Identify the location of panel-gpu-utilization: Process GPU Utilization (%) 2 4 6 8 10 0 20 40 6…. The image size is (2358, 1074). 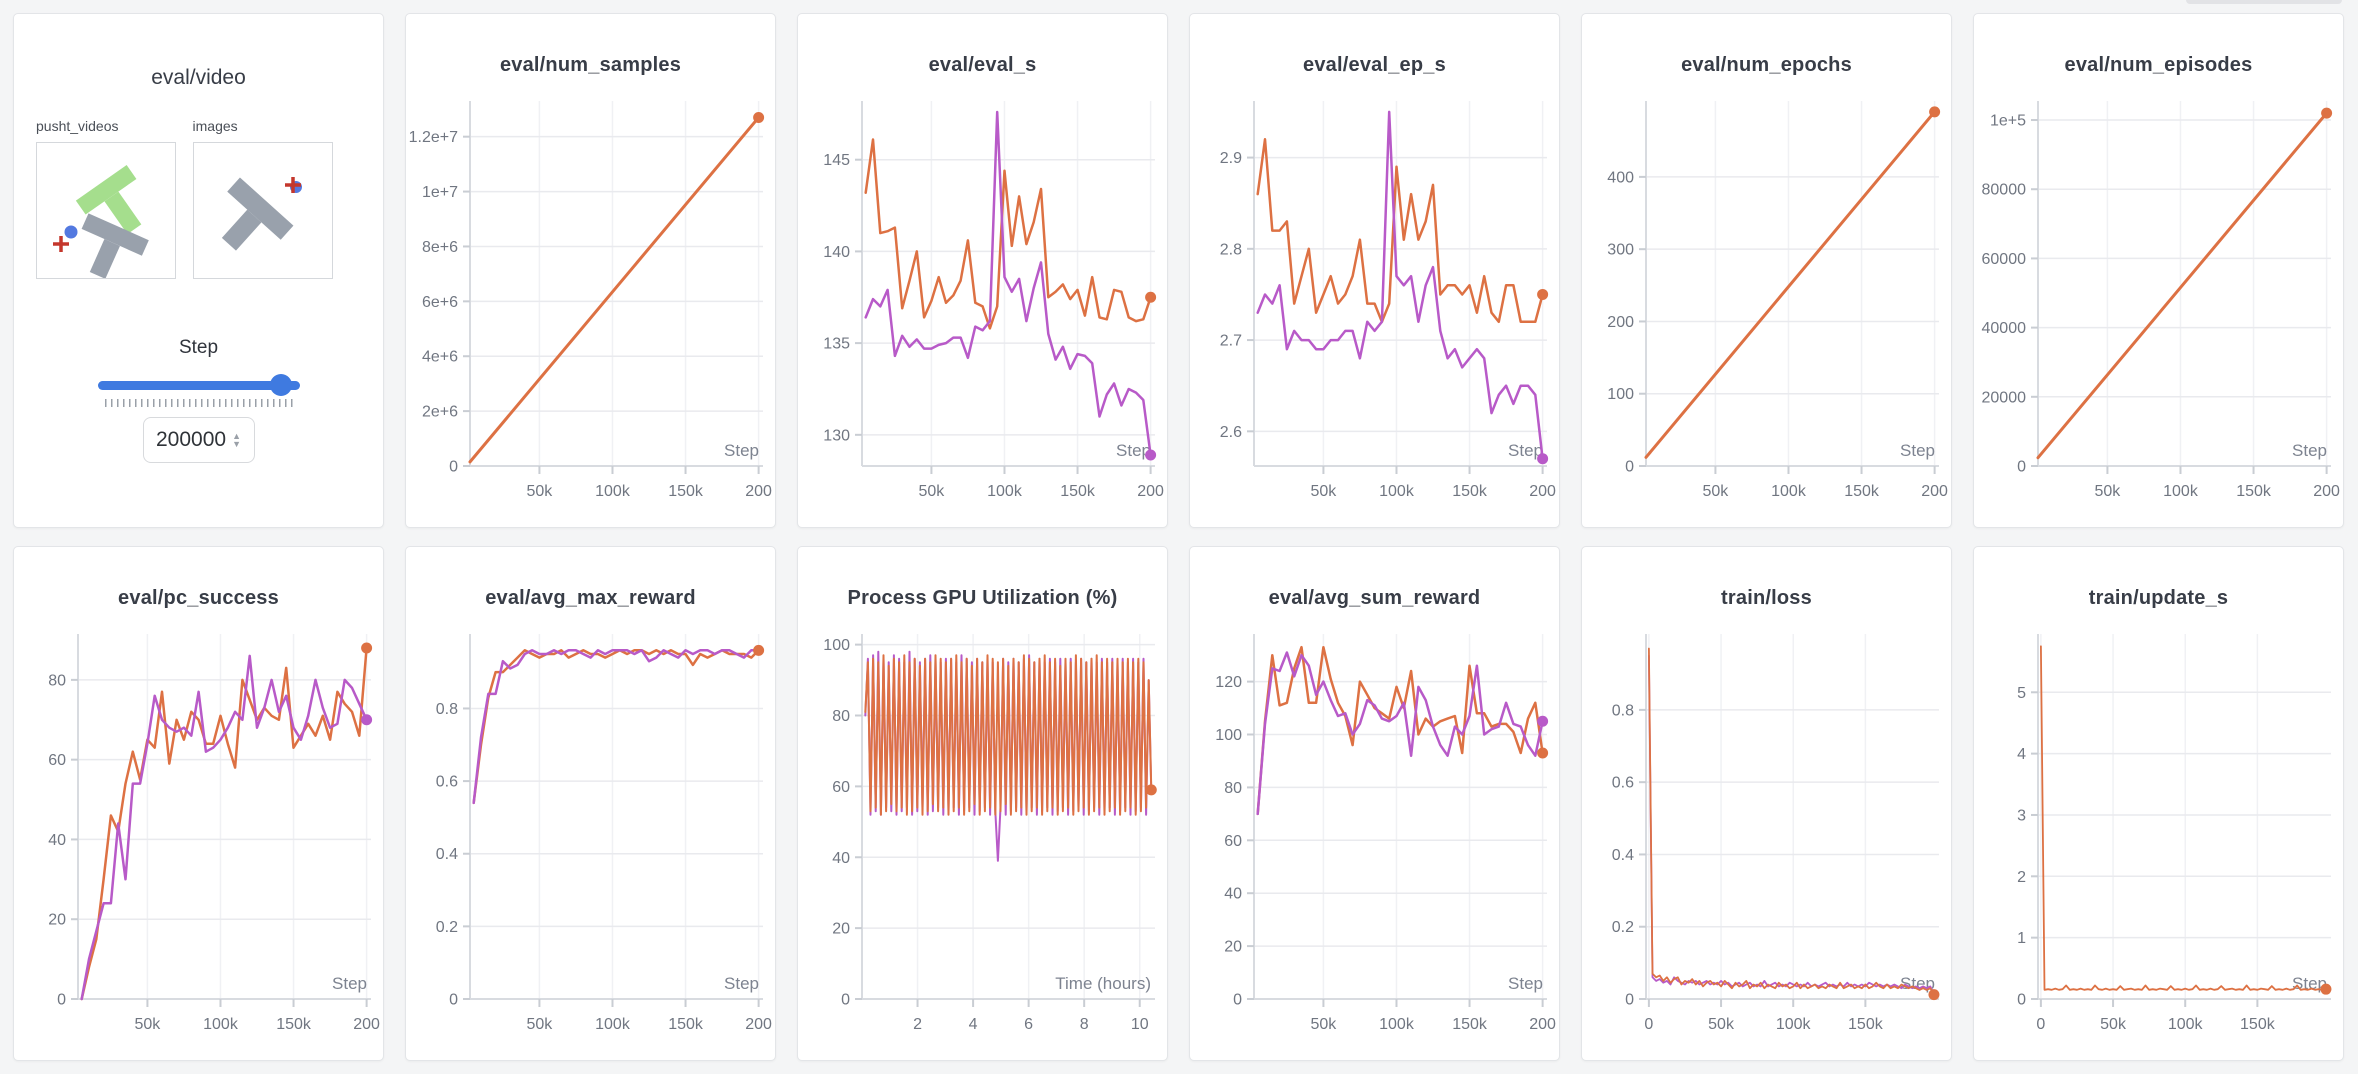
(982, 803).